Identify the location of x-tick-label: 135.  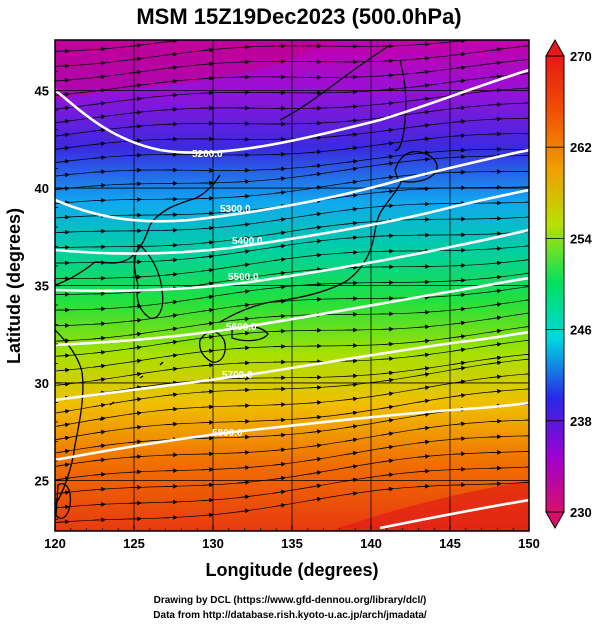
(292, 543).